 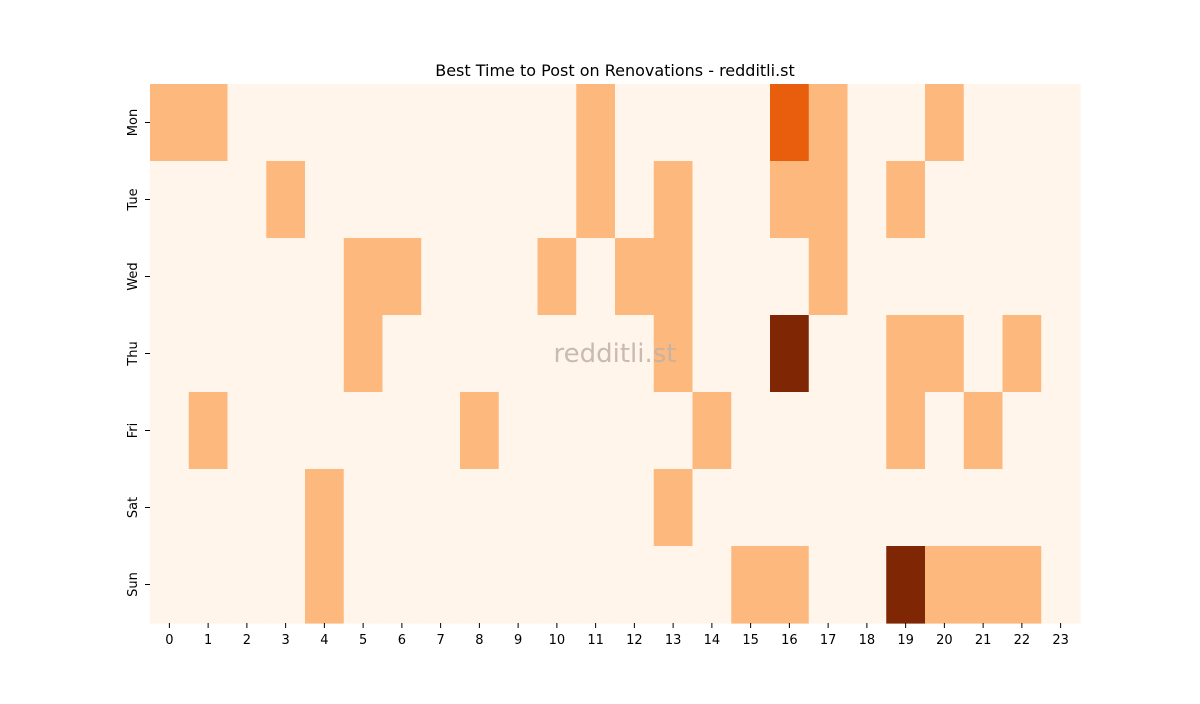 What do you see at coordinates (133, 584) in the screenshot?
I see `y-tick-label: Sun` at bounding box center [133, 584].